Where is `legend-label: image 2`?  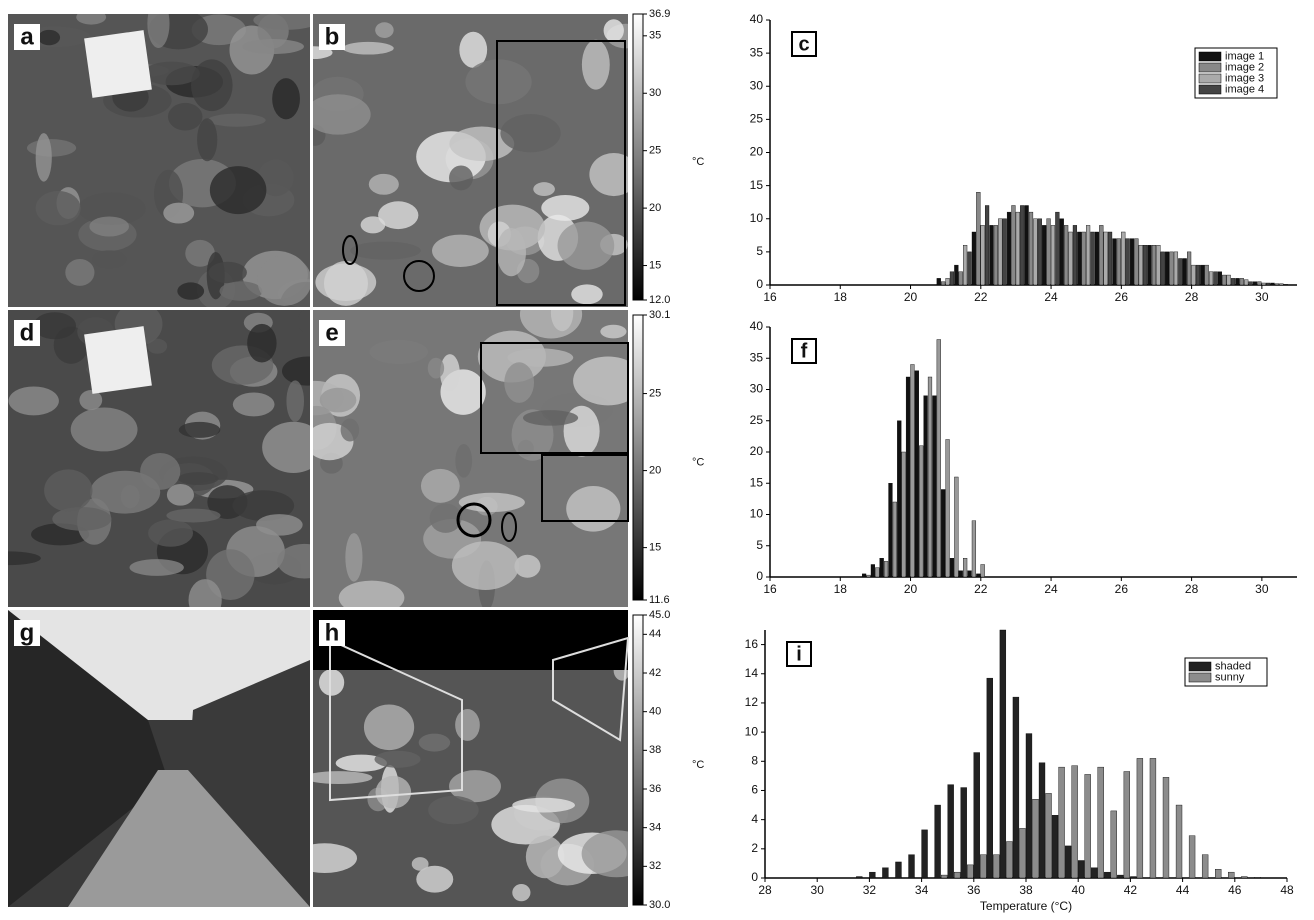
legend-label: image 2 is located at coordinates (1244, 67).